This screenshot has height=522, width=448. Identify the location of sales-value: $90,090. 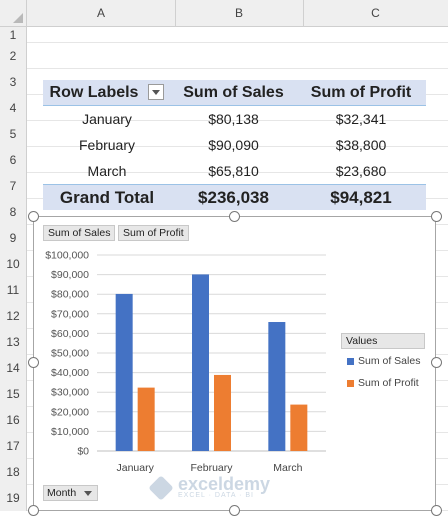
(233, 145).